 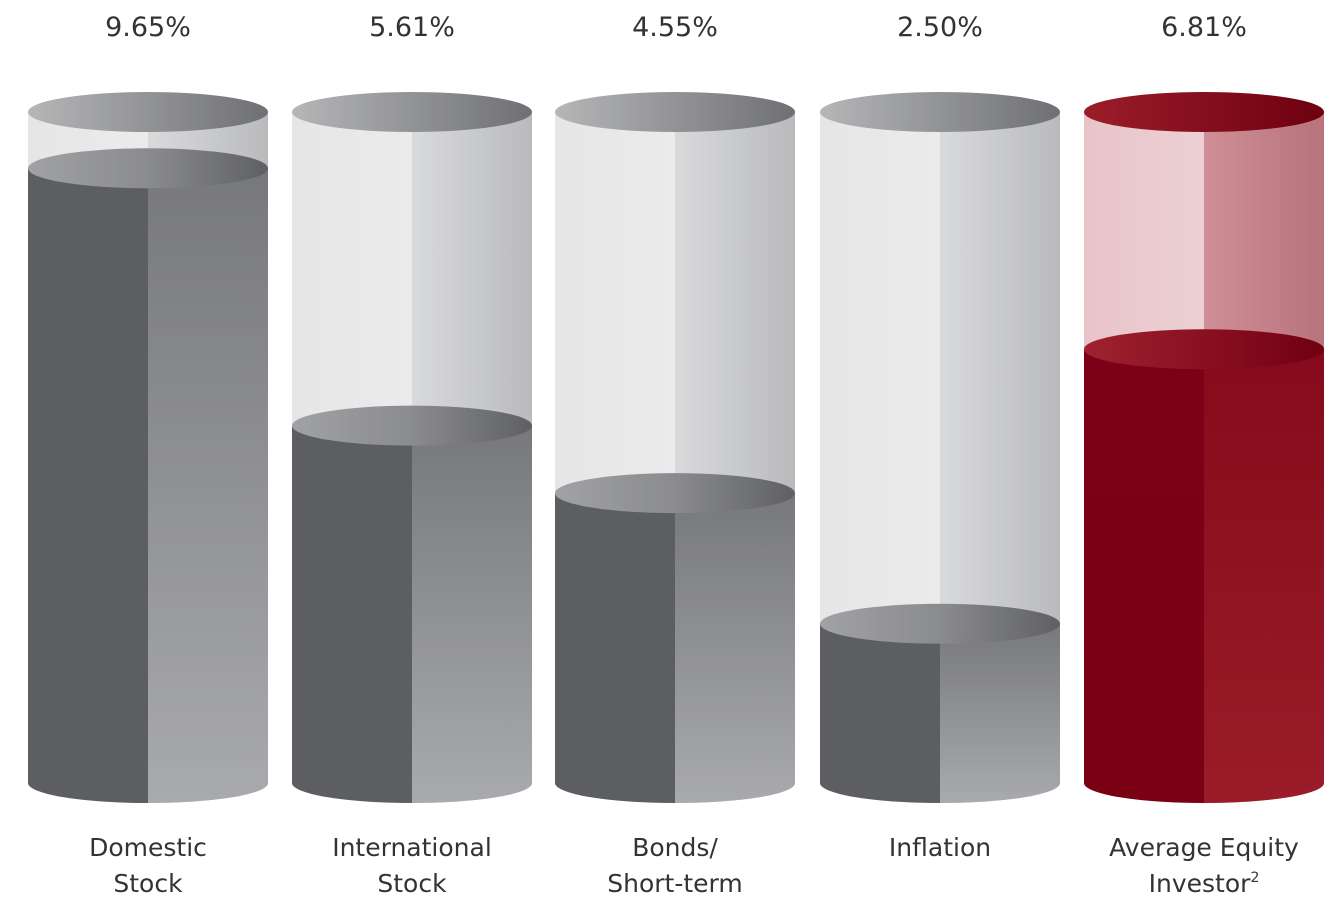 What do you see at coordinates (148, 847) in the screenshot?
I see `category-label-line: Domestic` at bounding box center [148, 847].